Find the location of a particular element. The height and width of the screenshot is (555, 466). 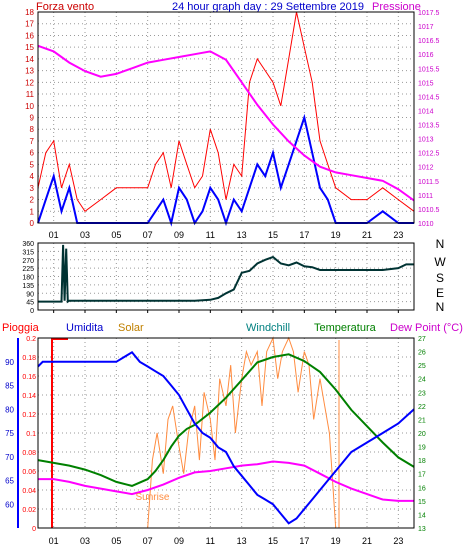

temp-tick-label: 24 is located at coordinates (422, 380).